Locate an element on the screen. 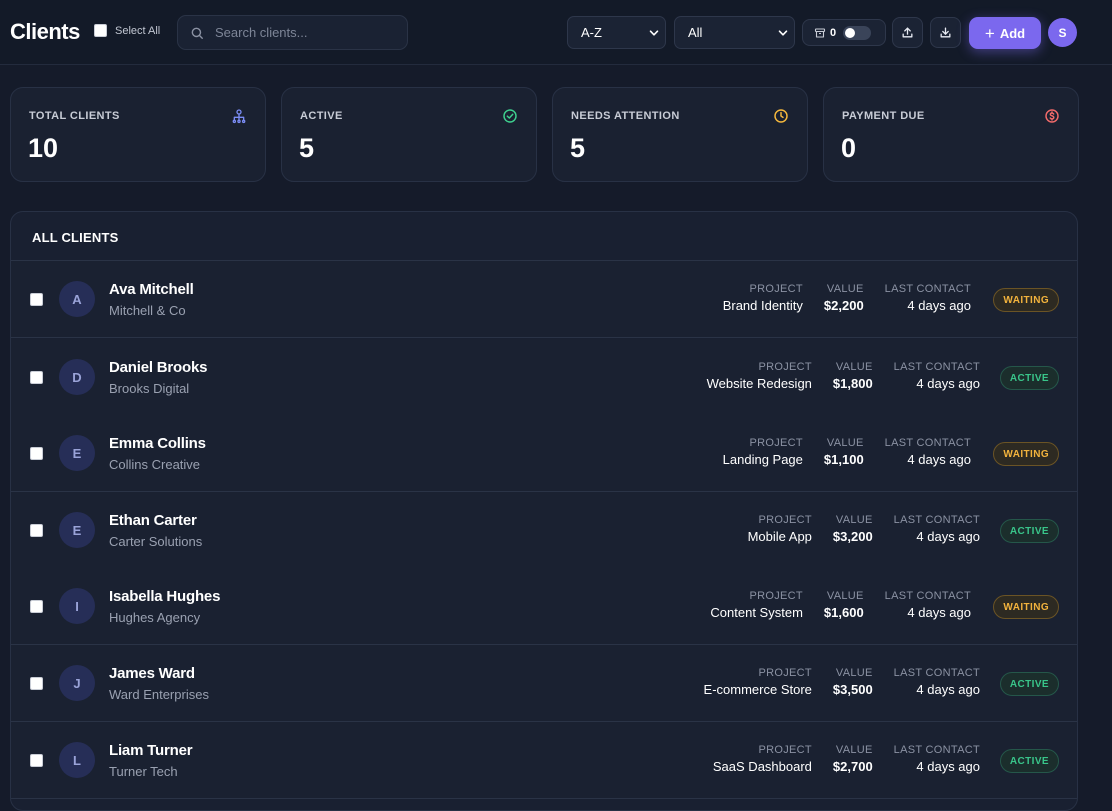  client-name: Emma Collins is located at coordinates (157, 443).